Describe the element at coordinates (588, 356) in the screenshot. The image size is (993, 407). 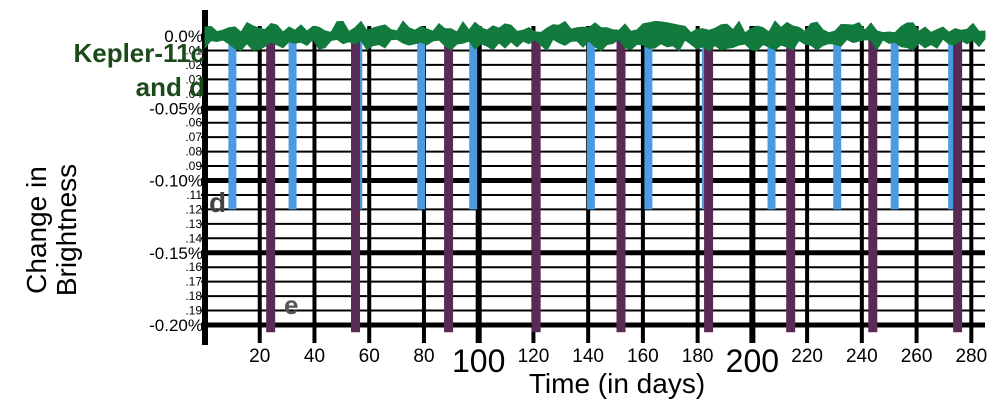
I see `x-tick-label: 140` at that location.